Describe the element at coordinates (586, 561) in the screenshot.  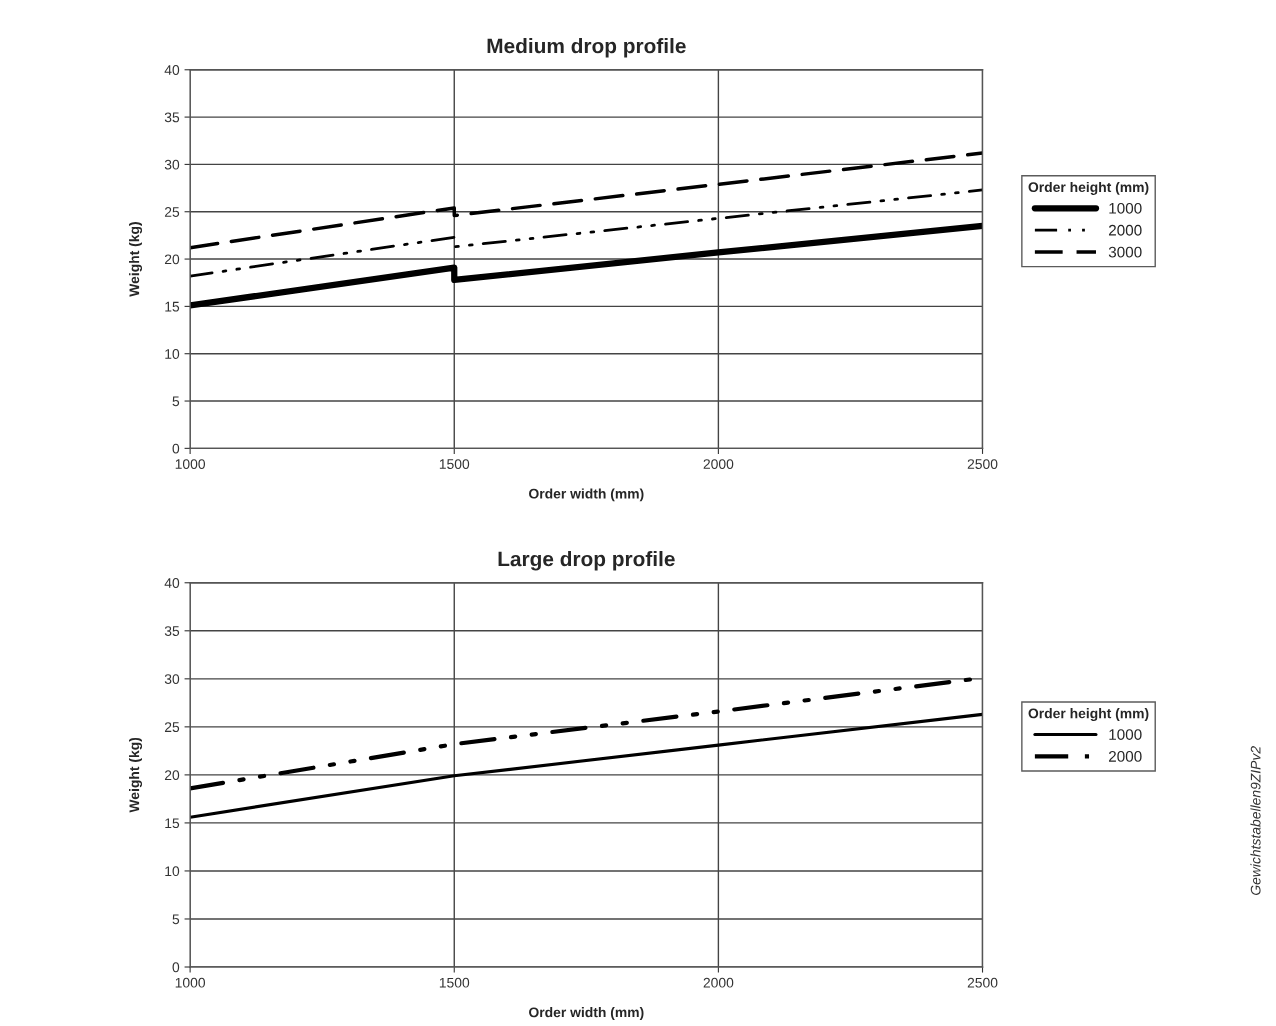
I see `chart-title: Large drop profile` at that location.